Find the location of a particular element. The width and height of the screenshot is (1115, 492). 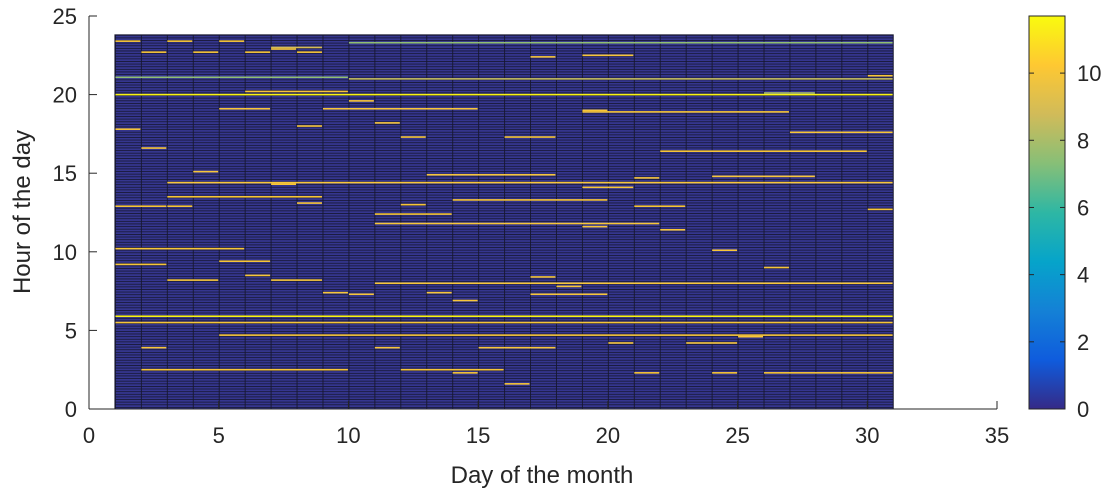

x-tick-label: 25 is located at coordinates (737, 435).